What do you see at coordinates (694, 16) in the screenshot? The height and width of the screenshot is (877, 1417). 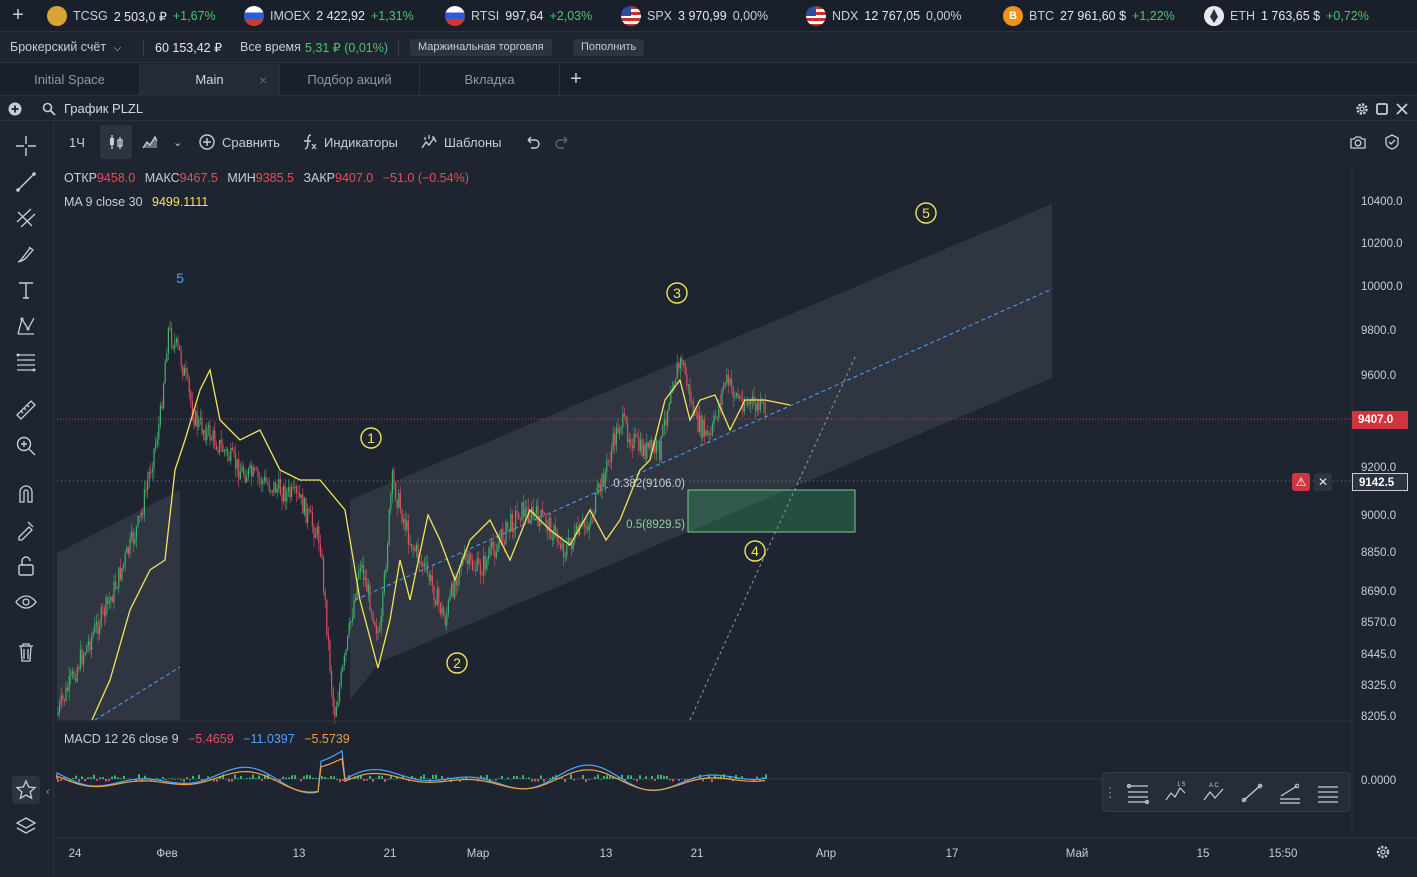 I see `ticker-item: SPX 3 970,99 0,00%` at bounding box center [694, 16].